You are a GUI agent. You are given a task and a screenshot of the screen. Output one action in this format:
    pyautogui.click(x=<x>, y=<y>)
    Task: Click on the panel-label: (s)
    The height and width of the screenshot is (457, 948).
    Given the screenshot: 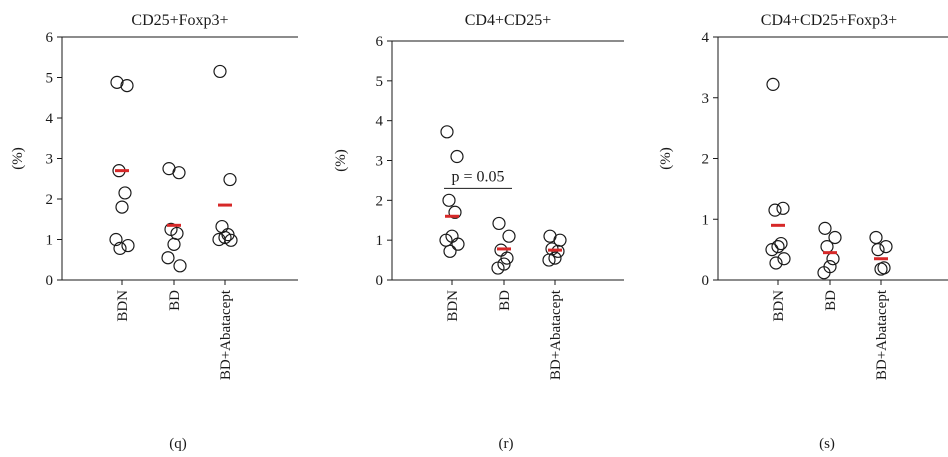 What is the action you would take?
    pyautogui.click(x=827, y=444)
    